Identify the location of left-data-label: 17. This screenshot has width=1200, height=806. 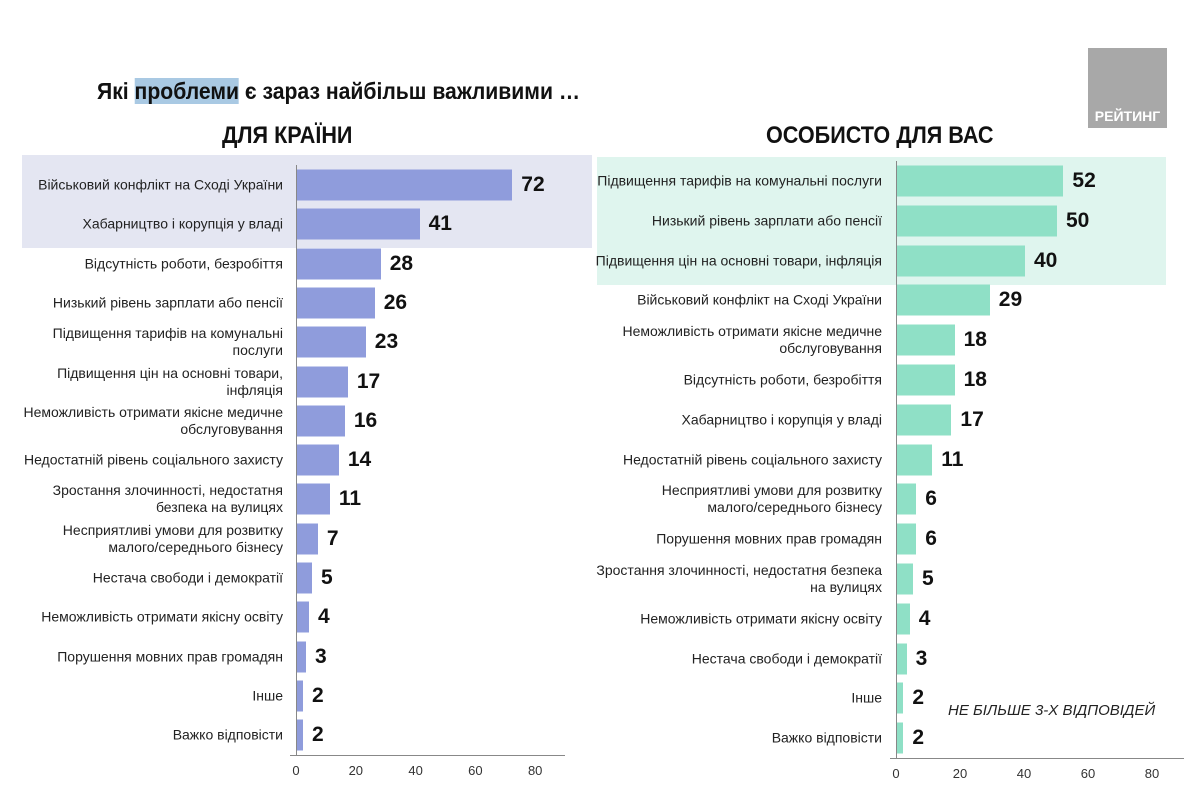
(368, 381).